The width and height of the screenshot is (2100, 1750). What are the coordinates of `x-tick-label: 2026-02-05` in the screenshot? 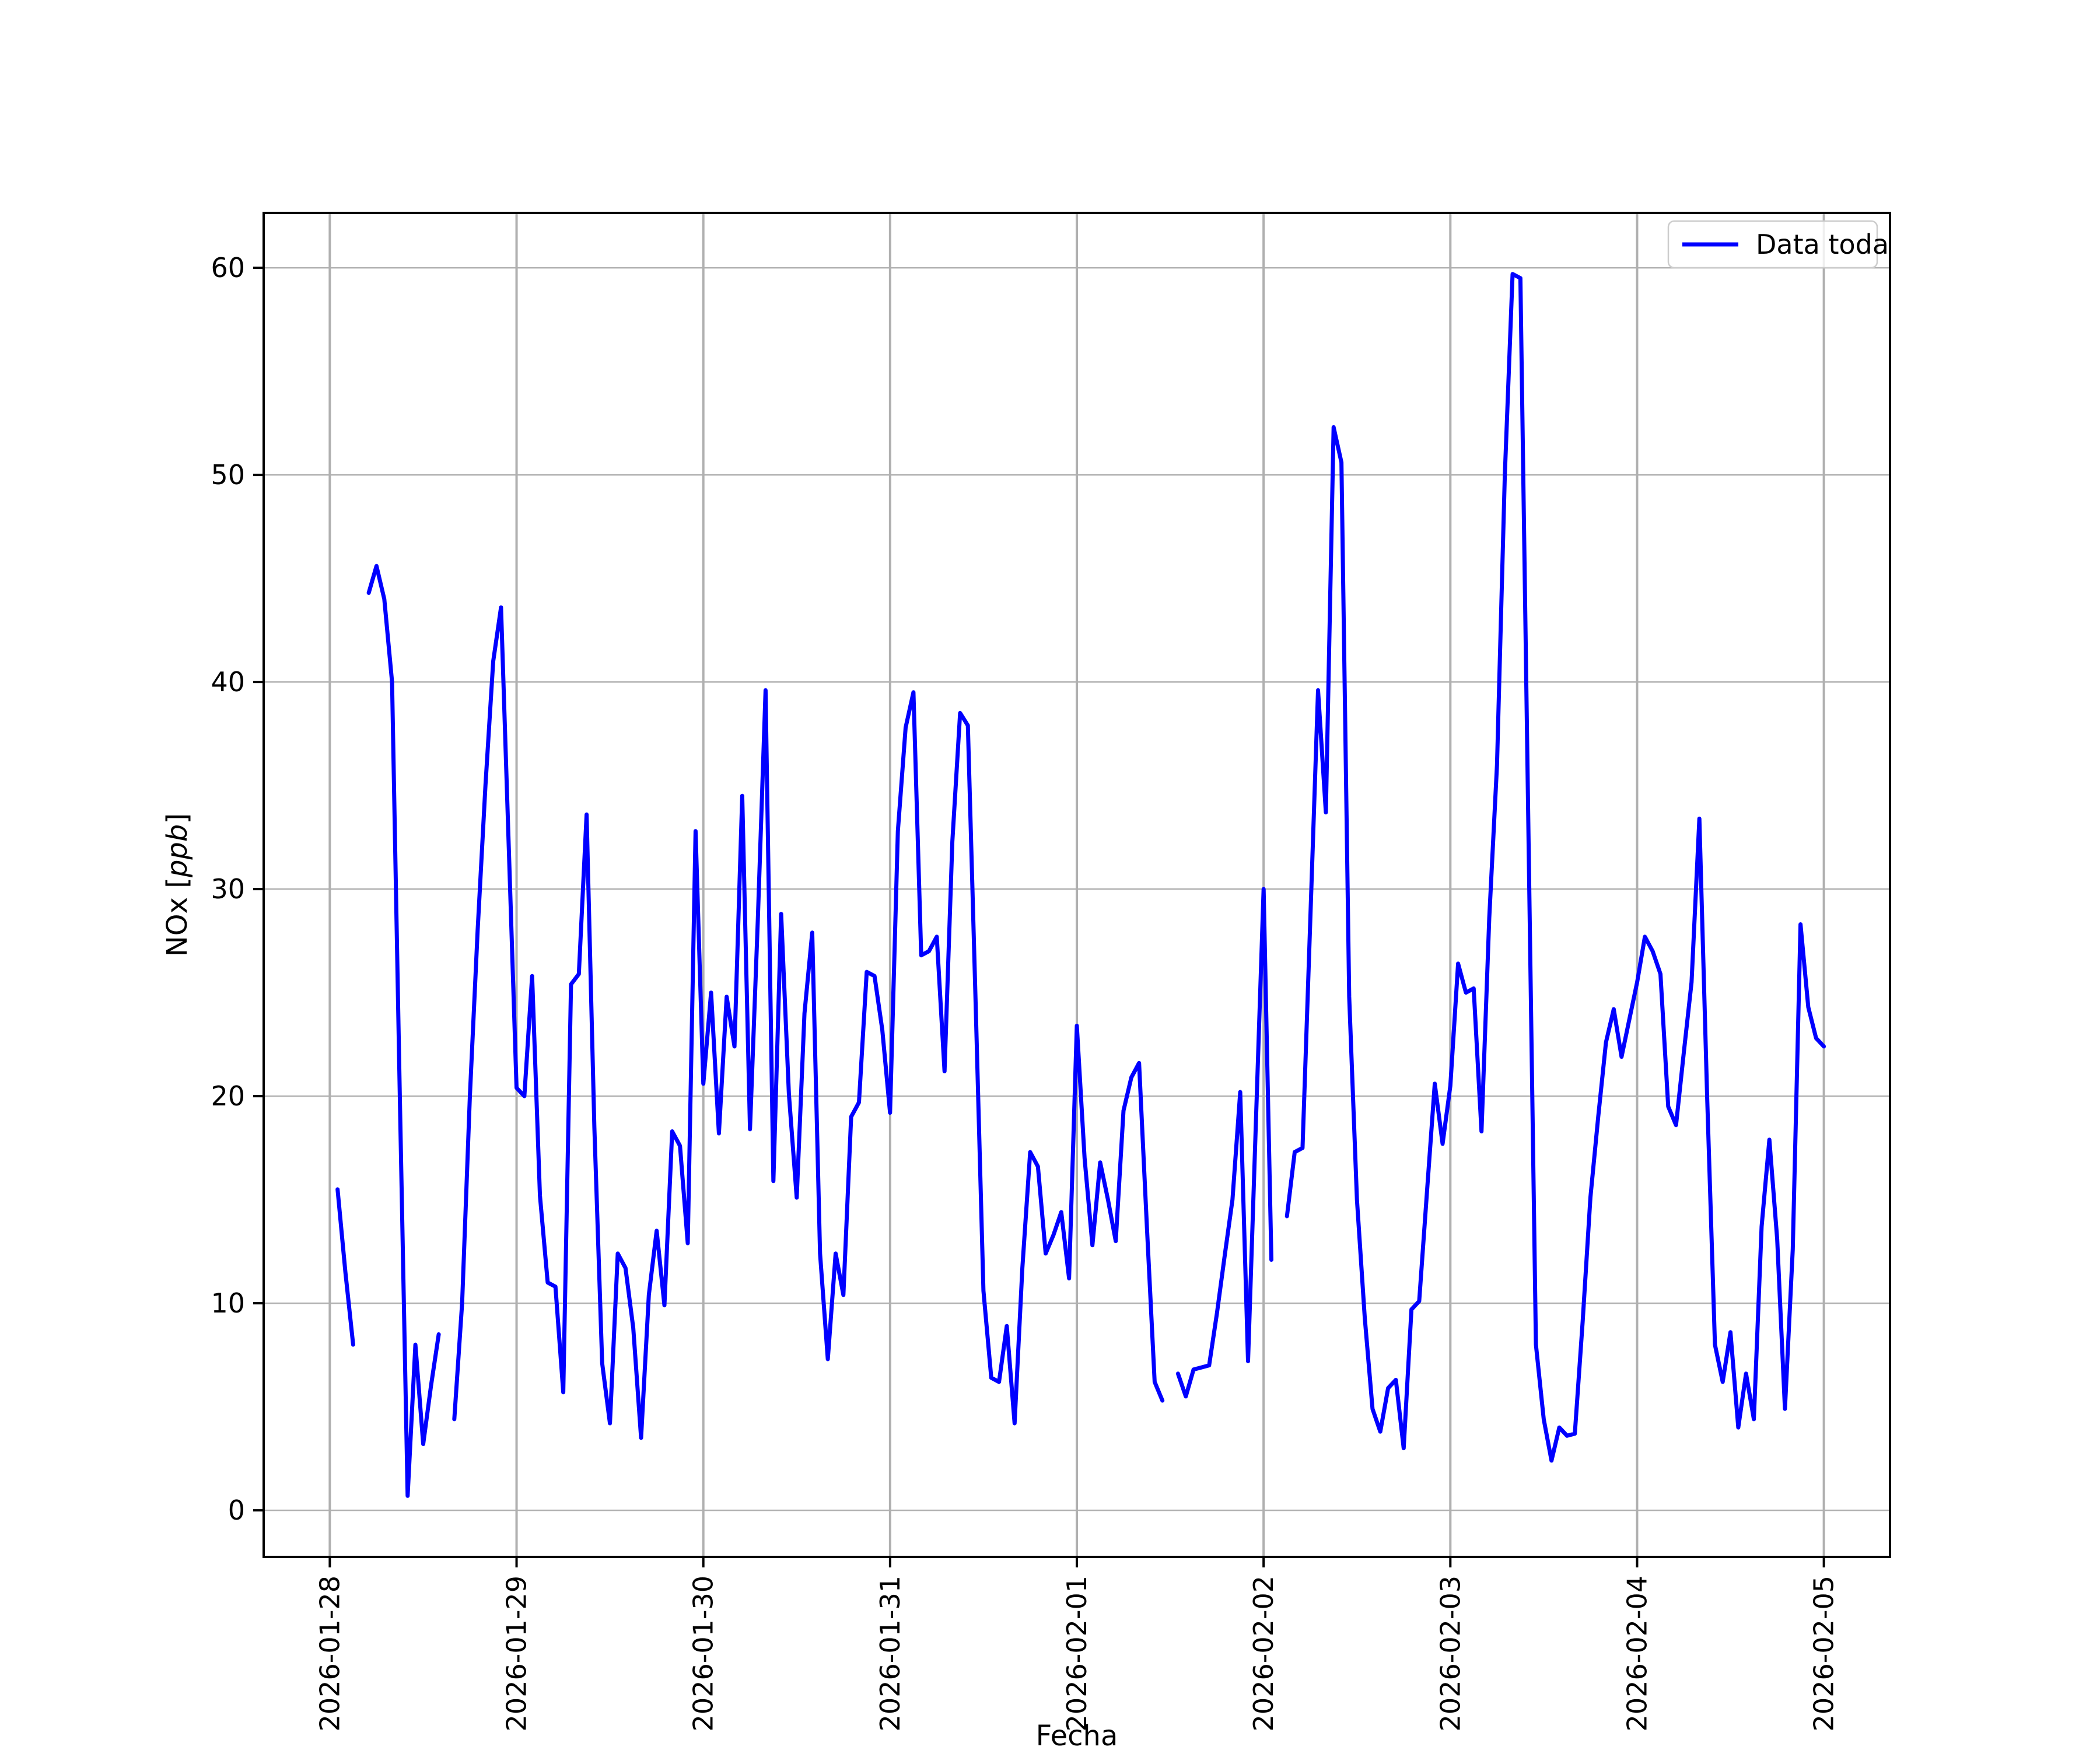 It's located at (1824, 1653).